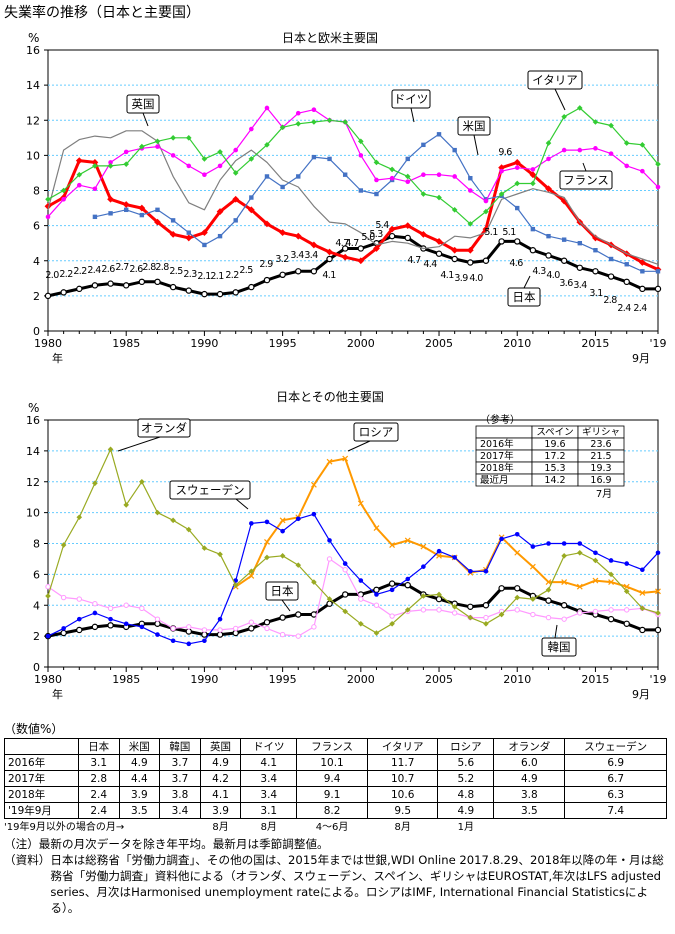 The width and height of the screenshot is (675, 934). Describe the element at coordinates (102, 13) in the screenshot. I see `page-title: 失業率の推移（日本と主要国）` at that location.